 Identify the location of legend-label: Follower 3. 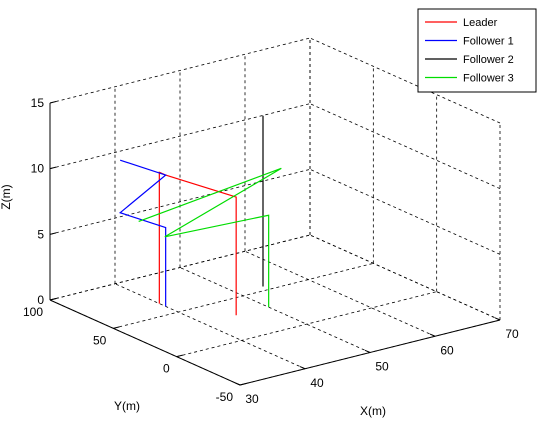
(488, 79).